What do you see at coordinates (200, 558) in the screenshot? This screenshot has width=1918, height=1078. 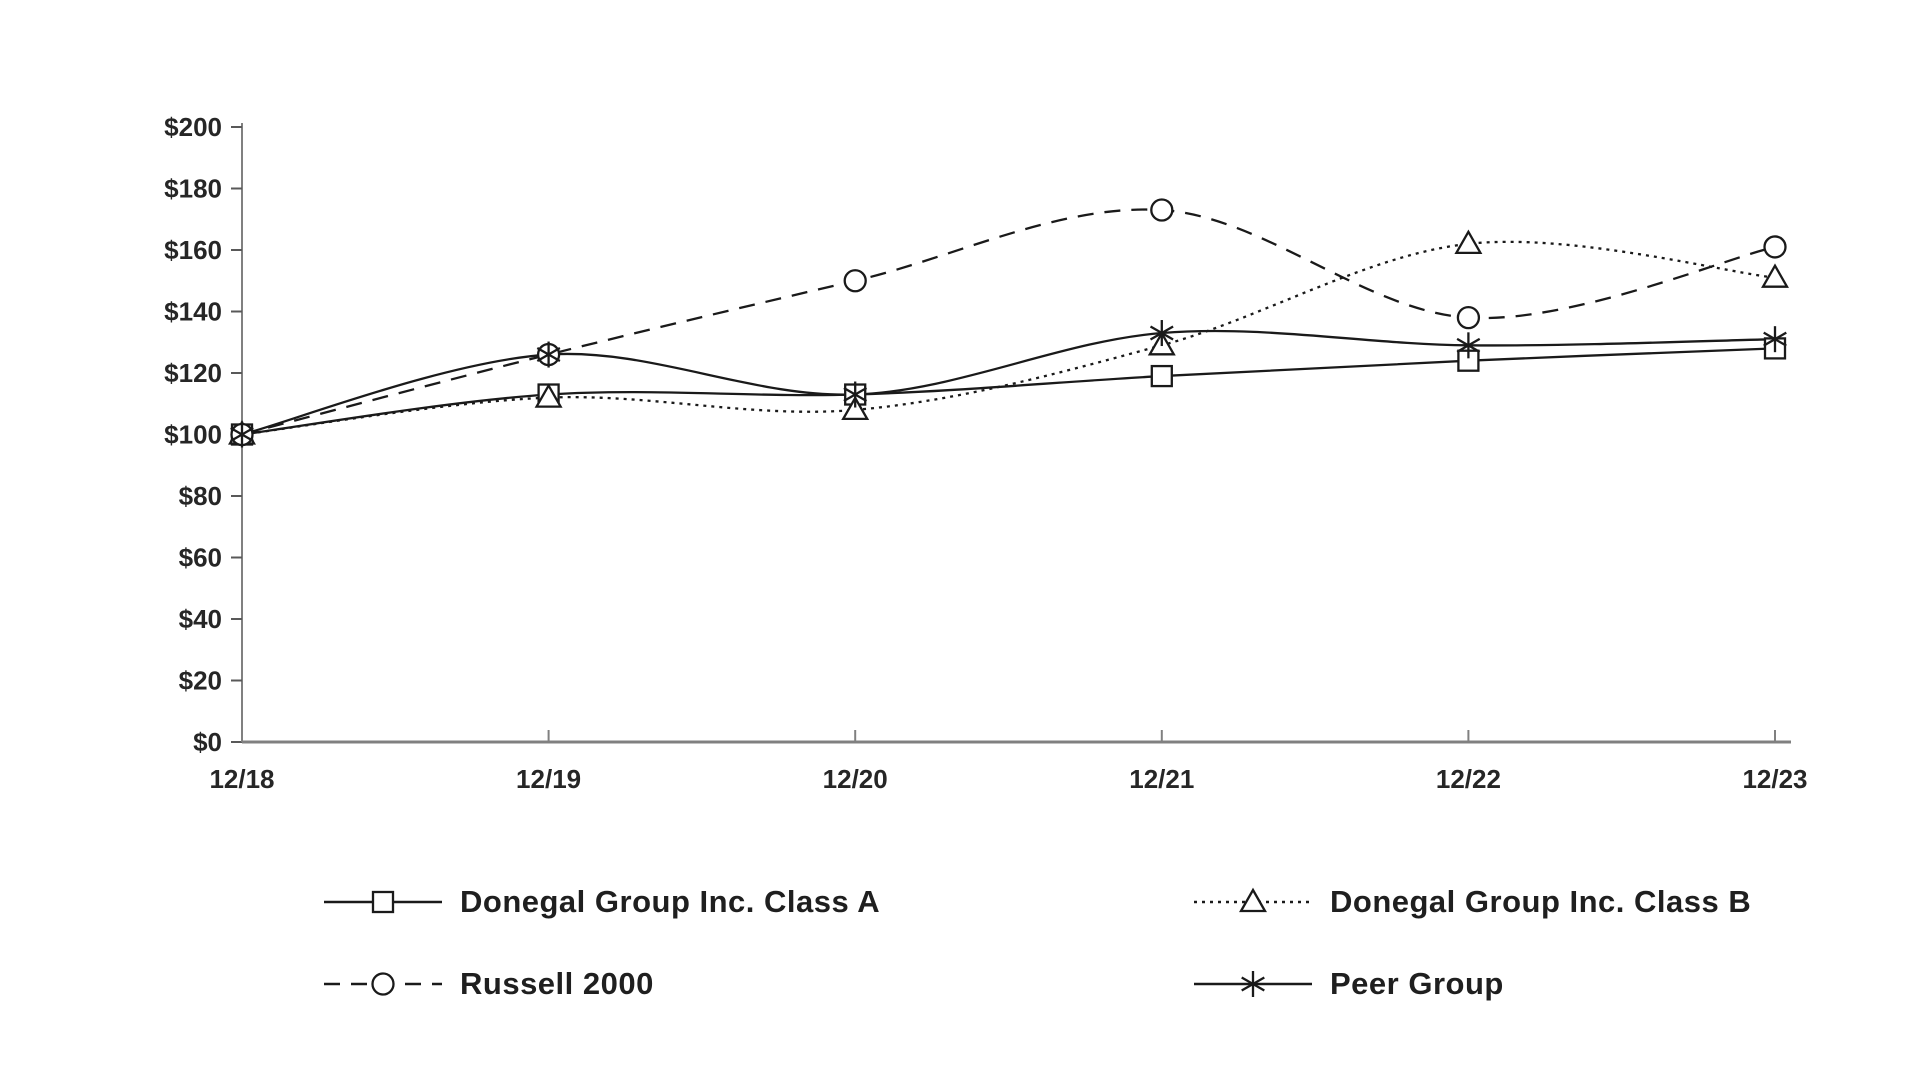 I see `y-tick-label: $60` at bounding box center [200, 558].